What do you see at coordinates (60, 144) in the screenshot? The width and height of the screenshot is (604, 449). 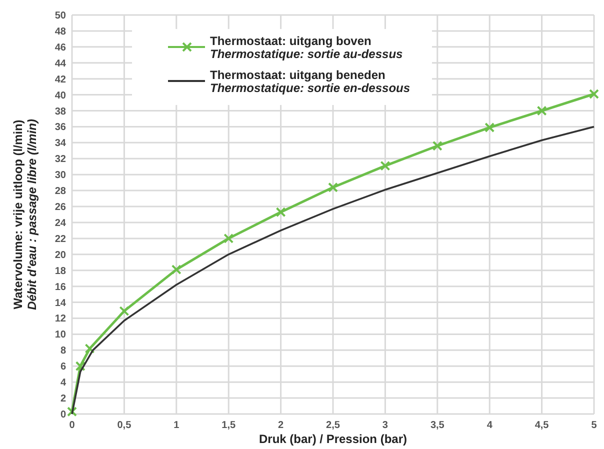 I see `y-tick-label: 34` at bounding box center [60, 144].